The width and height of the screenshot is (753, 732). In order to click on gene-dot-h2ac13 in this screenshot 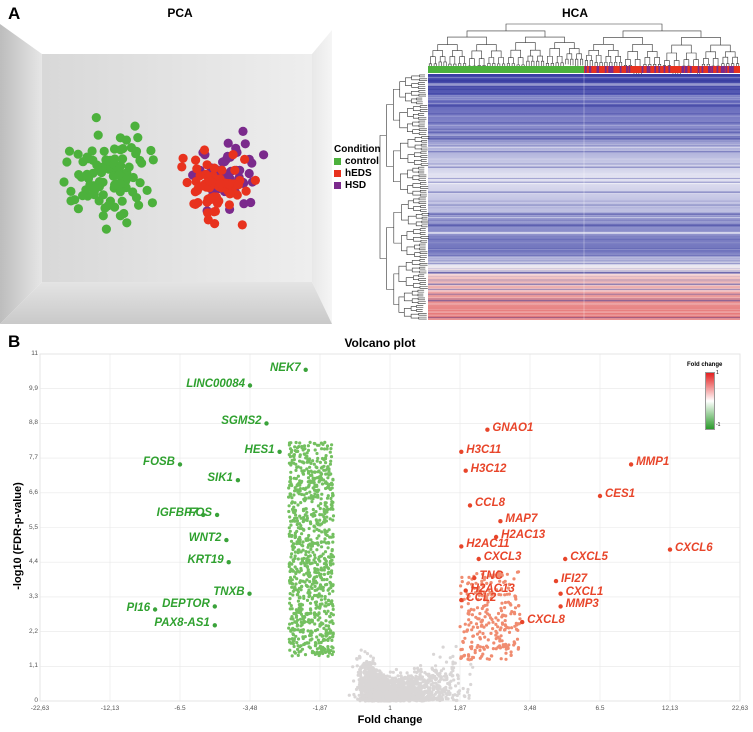, I will do `click(465, 590)`.